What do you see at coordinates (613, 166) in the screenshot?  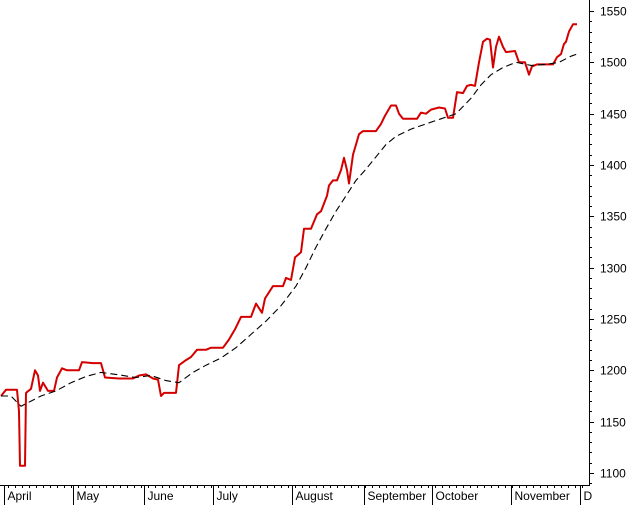 I see `y-tick-label: 1400` at bounding box center [613, 166].